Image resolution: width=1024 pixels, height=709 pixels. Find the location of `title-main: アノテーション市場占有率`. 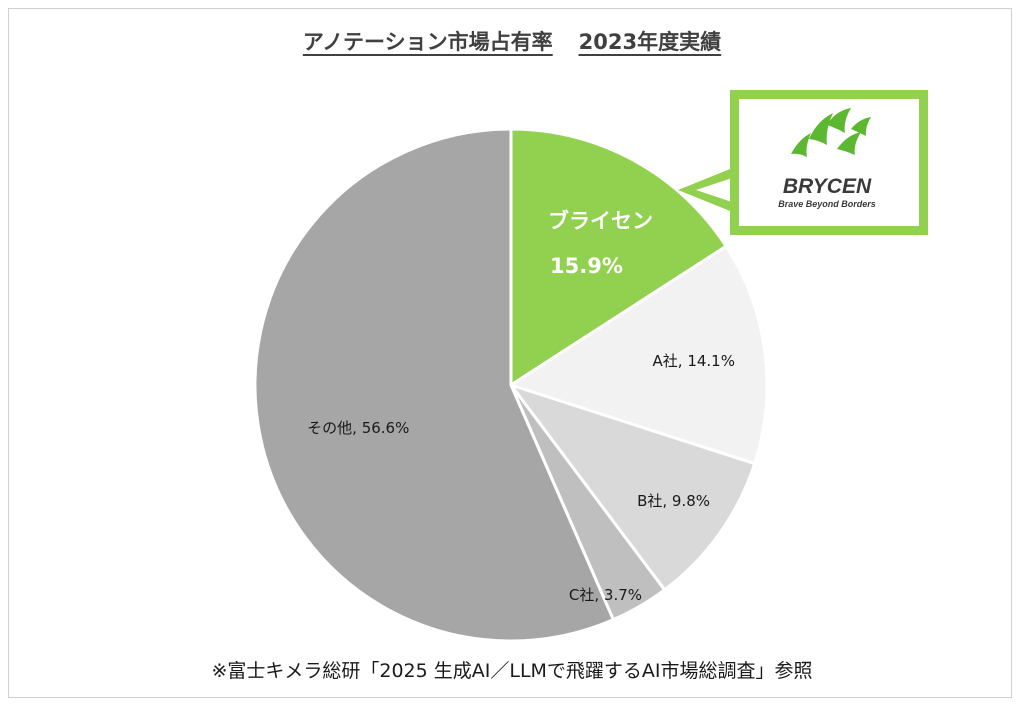

title-main: アノテーション市場占有率 is located at coordinates (427, 42).